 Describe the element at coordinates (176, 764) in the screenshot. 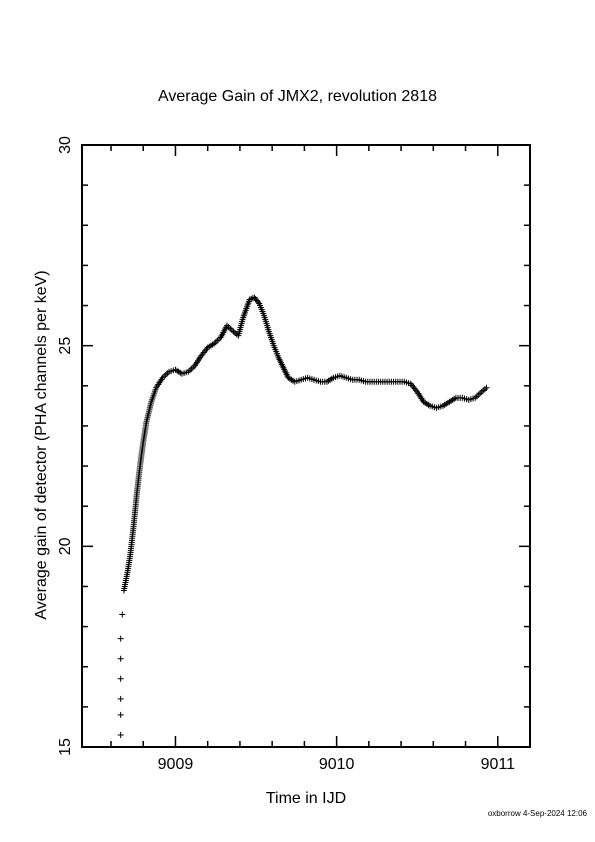

I see `x-tick-label: 9009` at that location.